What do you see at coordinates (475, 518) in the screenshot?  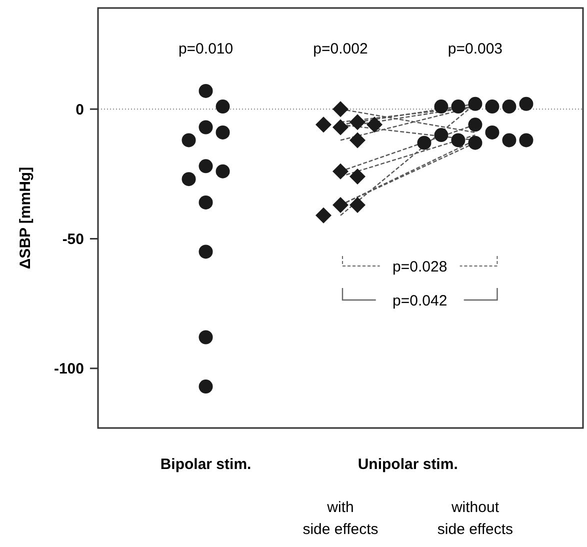 I see `x-tick-label: without side effects` at bounding box center [475, 518].